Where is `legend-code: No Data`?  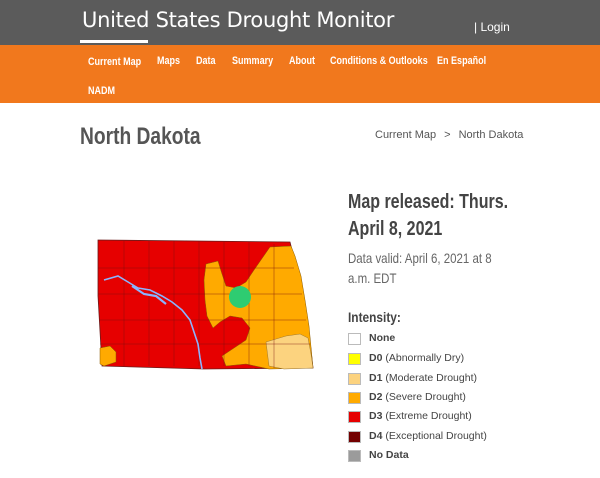 legend-code: No Data is located at coordinates (389, 455).